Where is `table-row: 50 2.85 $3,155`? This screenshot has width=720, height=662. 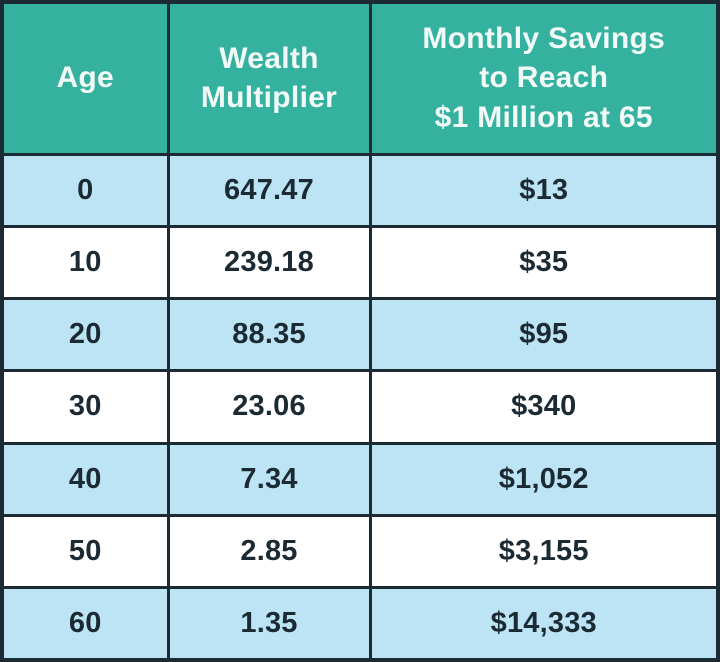
table-row: 50 2.85 $3,155 is located at coordinates (360, 551).